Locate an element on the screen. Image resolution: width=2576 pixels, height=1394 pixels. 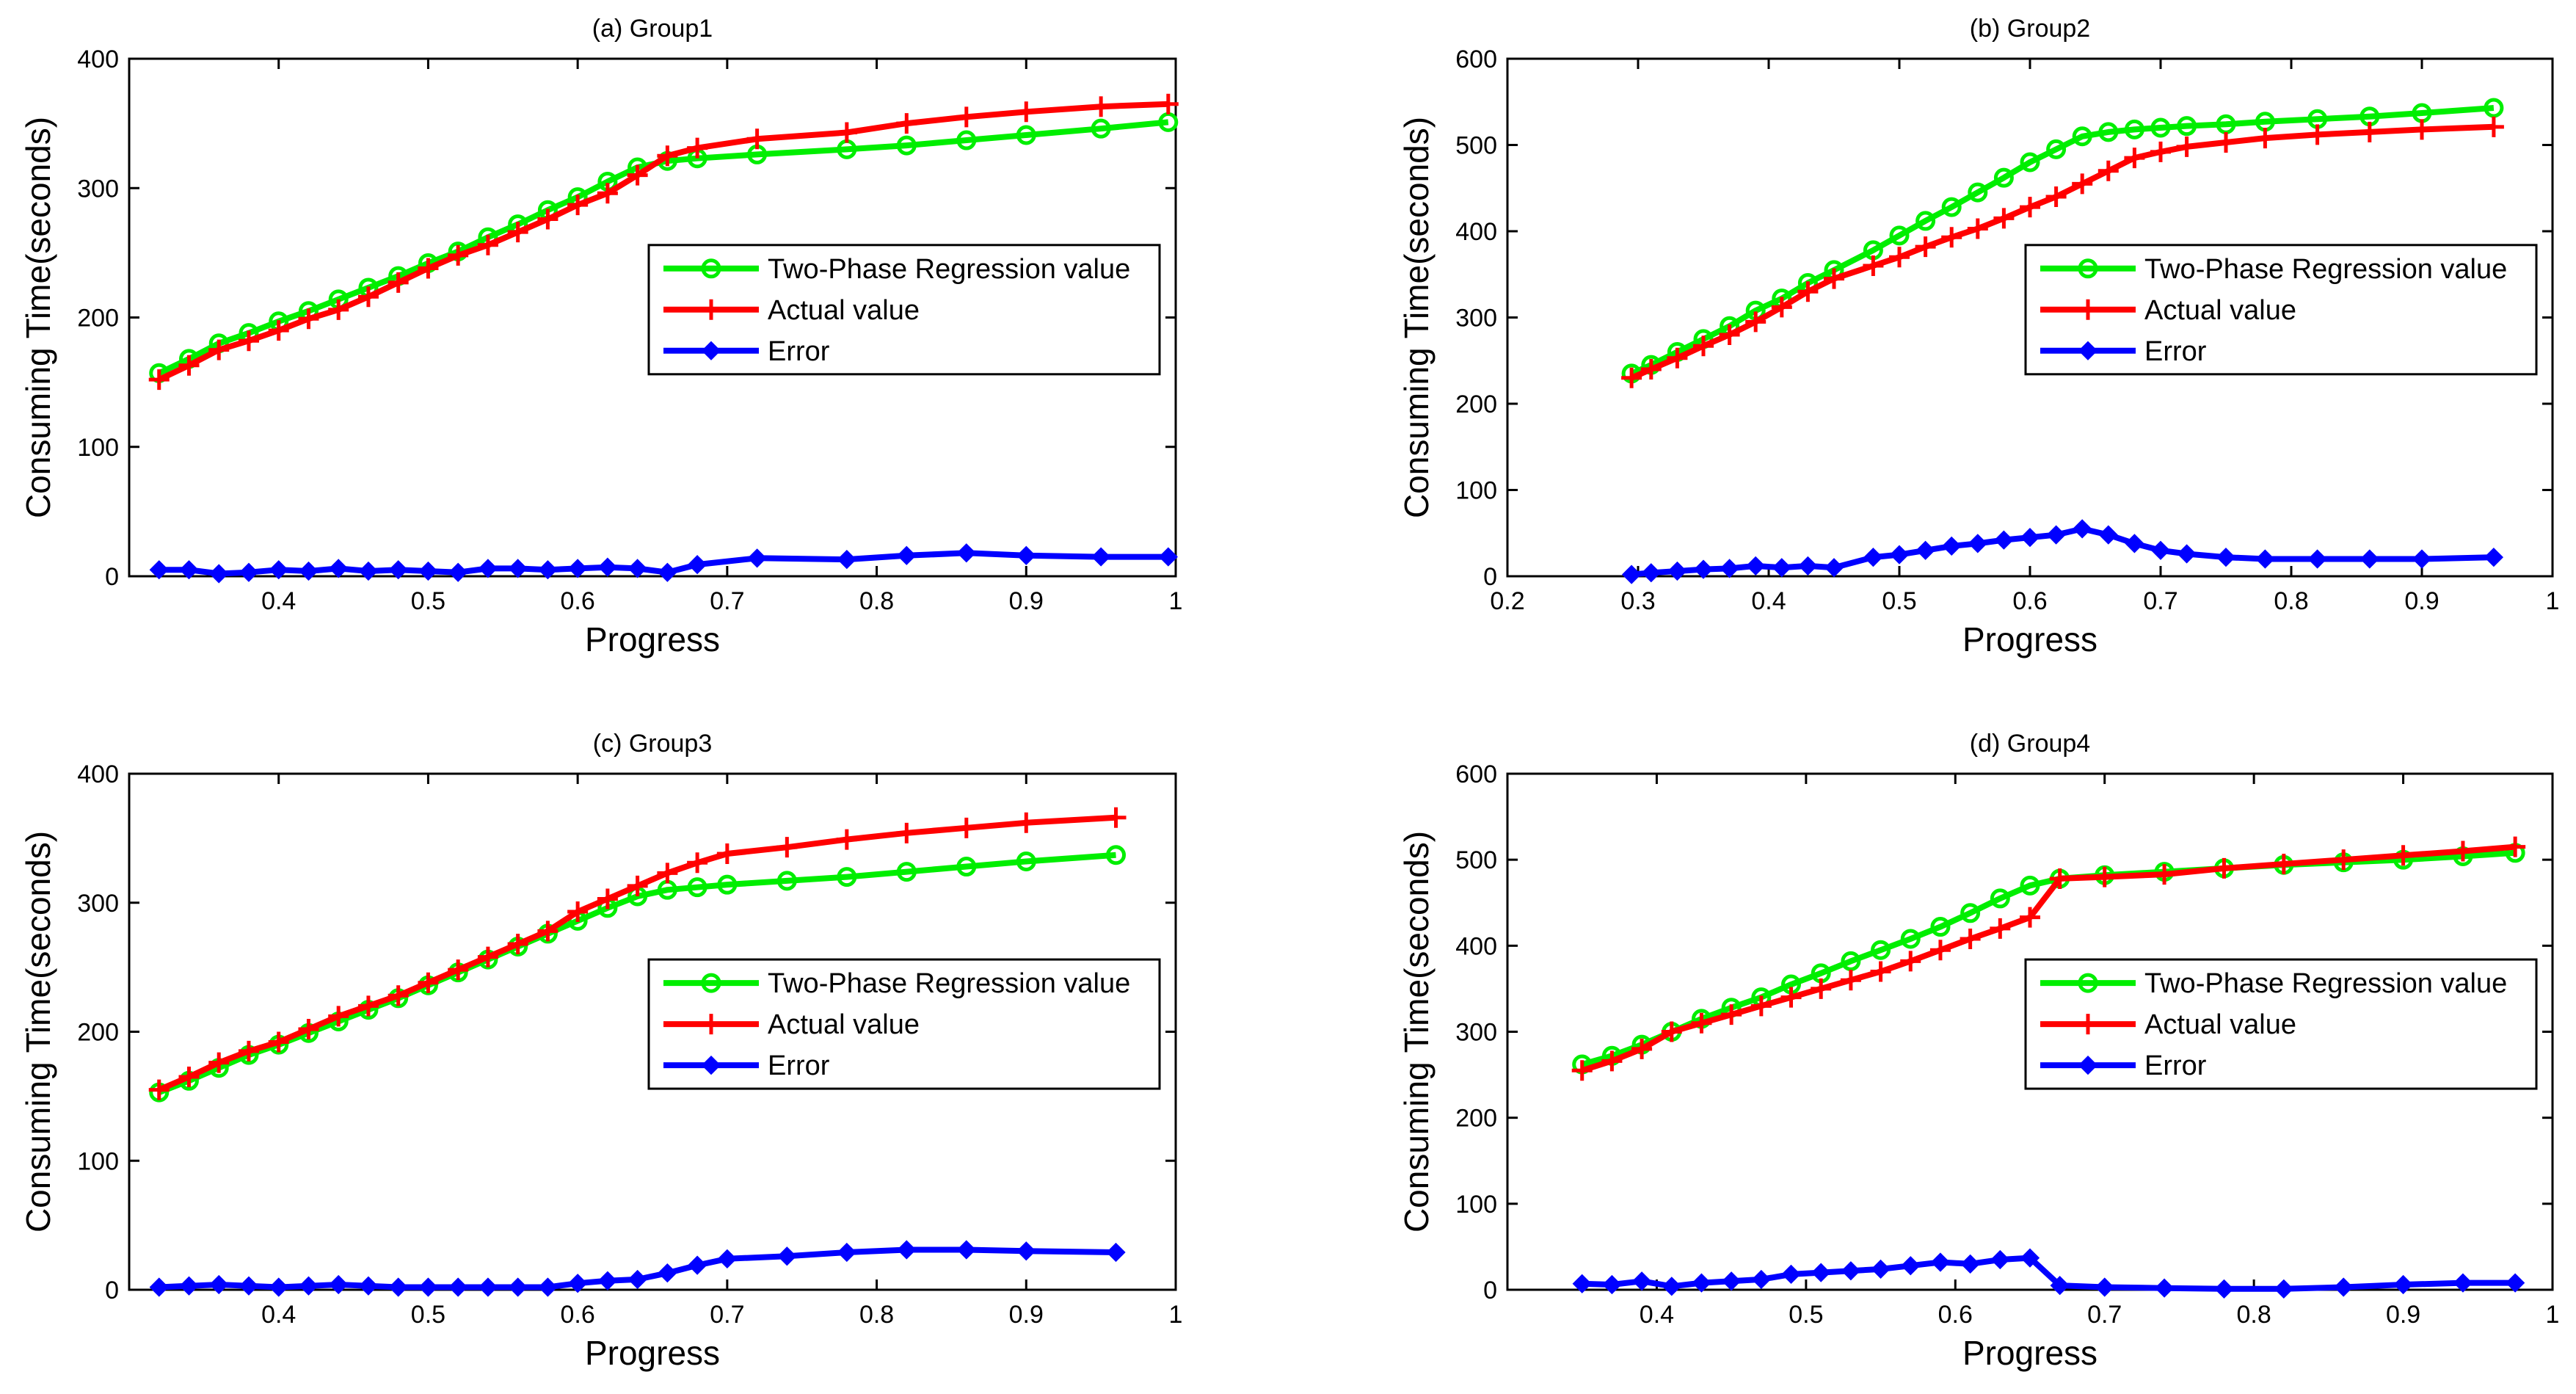
y-tick-label: 100 is located at coordinates (1476, 491).